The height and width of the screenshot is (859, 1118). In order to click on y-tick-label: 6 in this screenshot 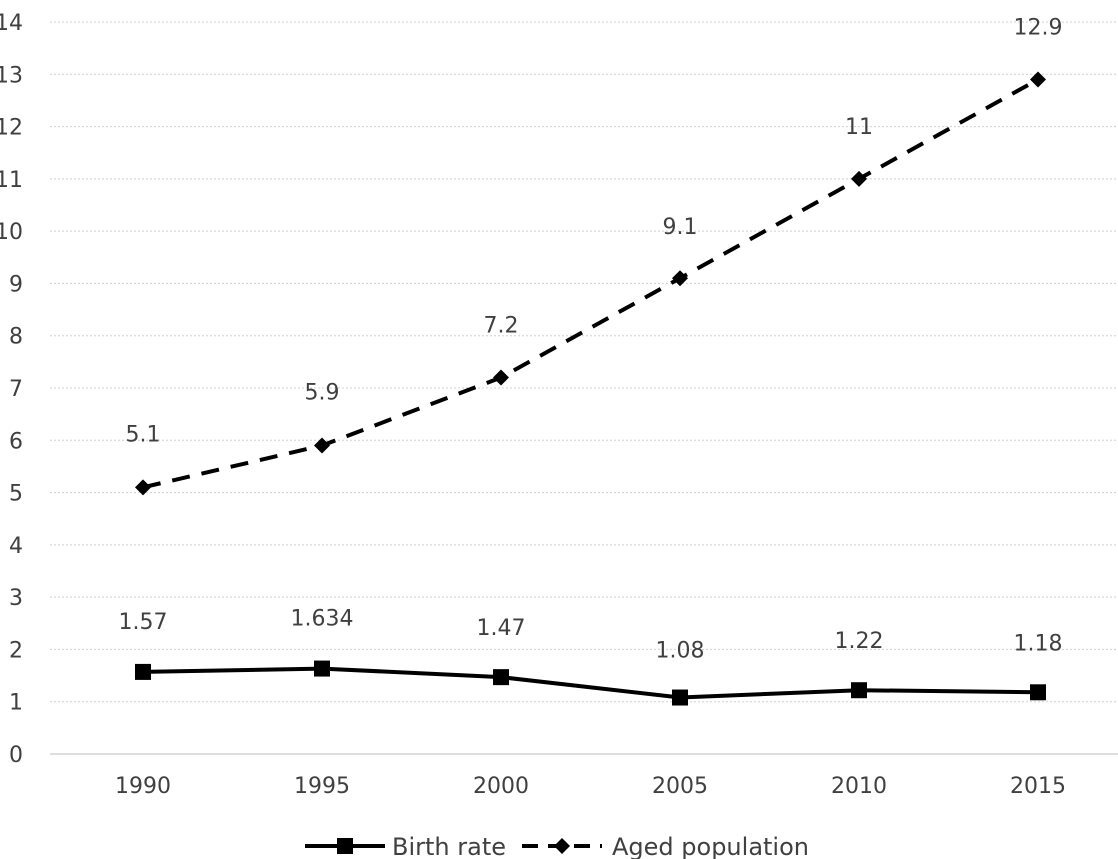, I will do `click(16, 441)`.